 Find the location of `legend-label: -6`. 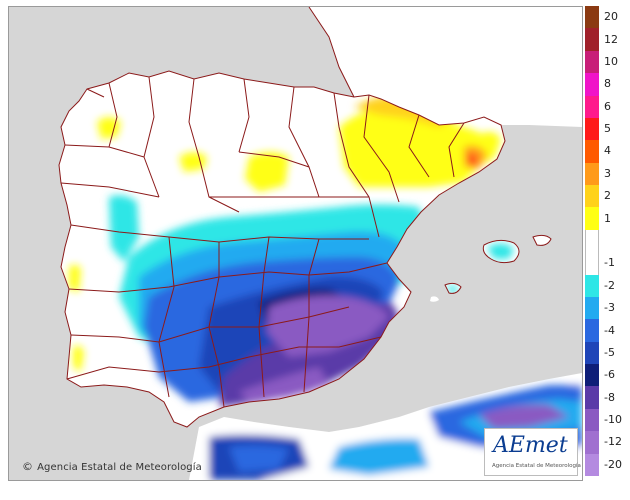

legend-label: -6 is located at coordinates (609, 375).